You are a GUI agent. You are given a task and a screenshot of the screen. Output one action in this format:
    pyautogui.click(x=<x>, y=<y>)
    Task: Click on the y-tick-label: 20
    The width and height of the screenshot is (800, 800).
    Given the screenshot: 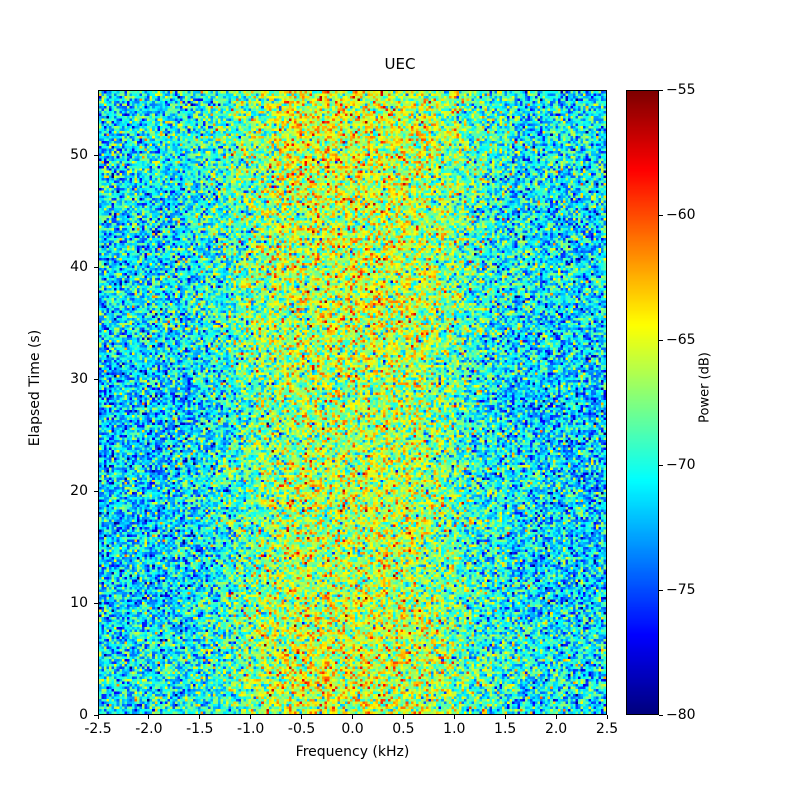 What is the action you would take?
    pyautogui.click(x=79, y=490)
    